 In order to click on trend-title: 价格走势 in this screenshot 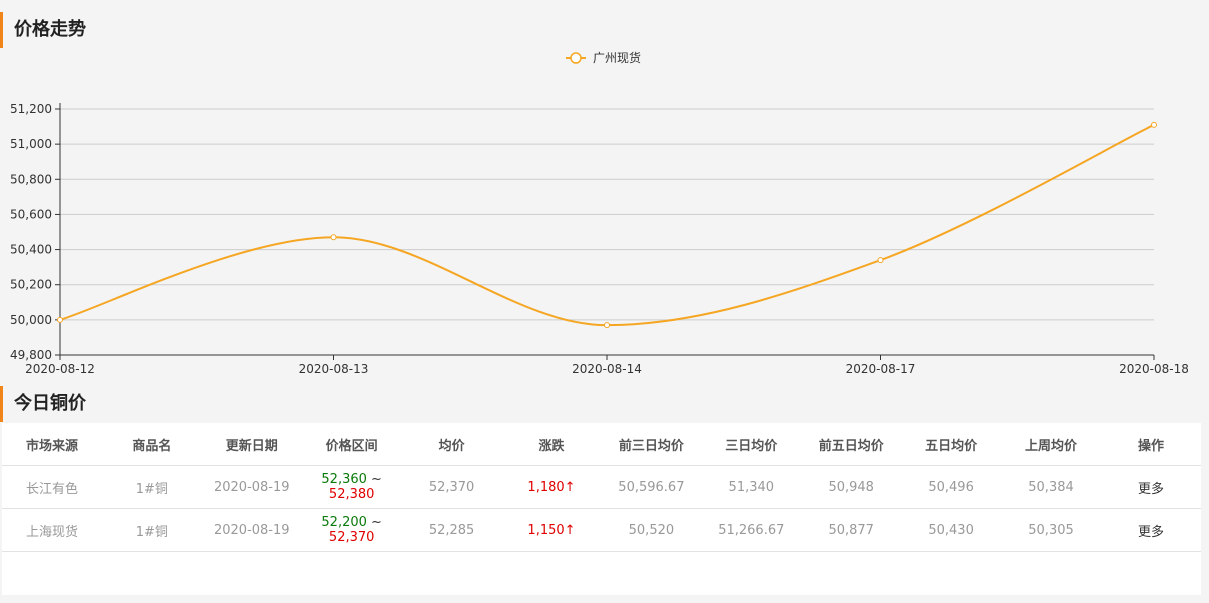, I will do `click(150, 30)`.